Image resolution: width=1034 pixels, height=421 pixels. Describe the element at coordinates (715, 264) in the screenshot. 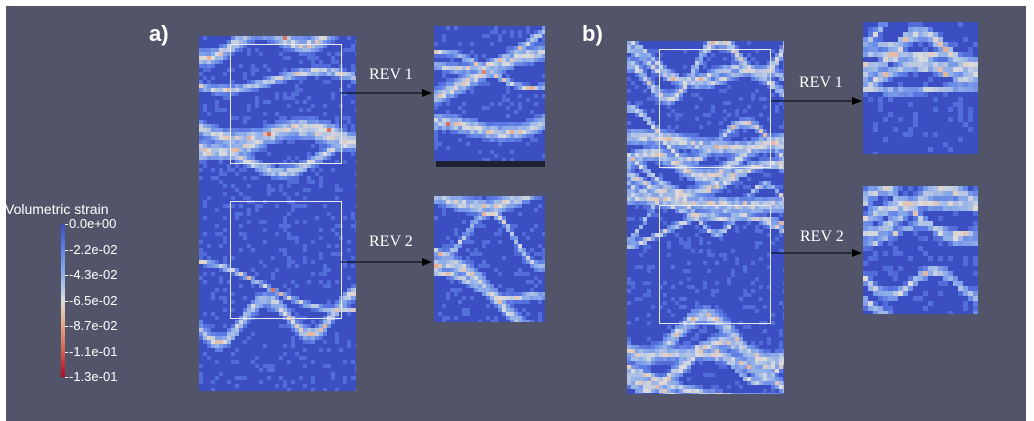

I see `rev2-selection-box-b` at that location.